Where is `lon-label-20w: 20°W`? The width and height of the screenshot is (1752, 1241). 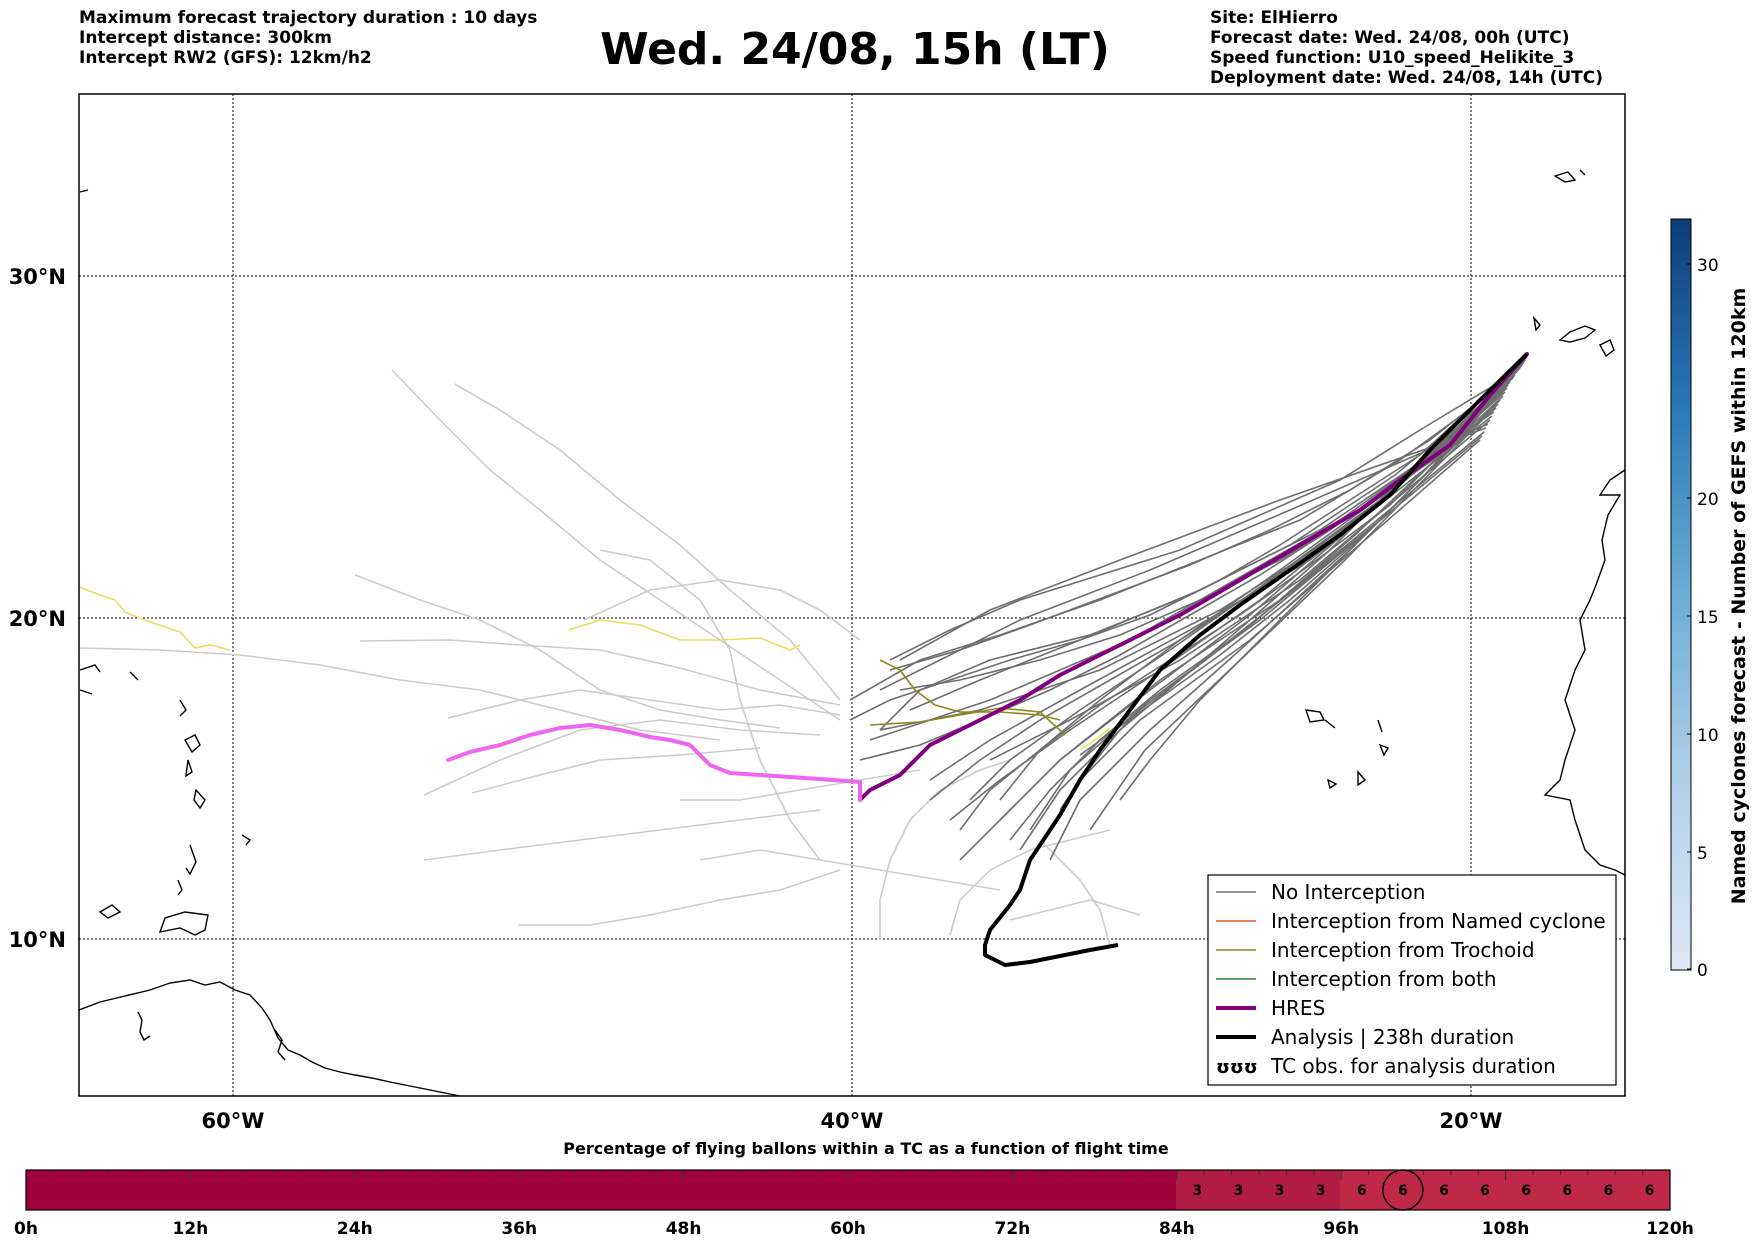 lon-label-20w: 20°W is located at coordinates (1471, 1121).